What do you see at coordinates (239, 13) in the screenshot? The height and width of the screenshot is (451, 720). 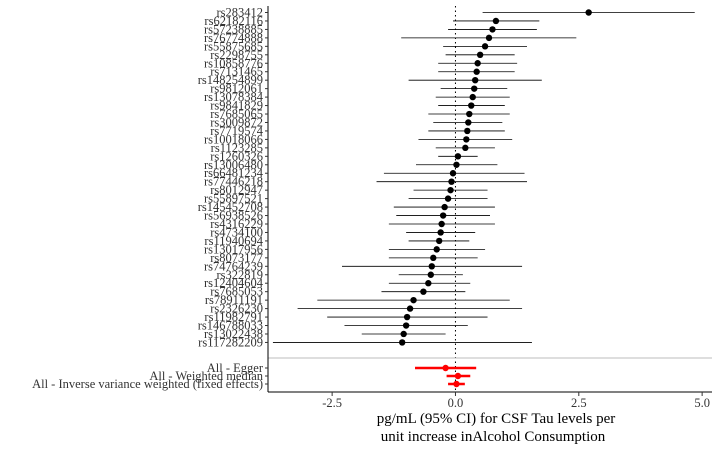 I see `snp-label: rs283412` at bounding box center [239, 13].